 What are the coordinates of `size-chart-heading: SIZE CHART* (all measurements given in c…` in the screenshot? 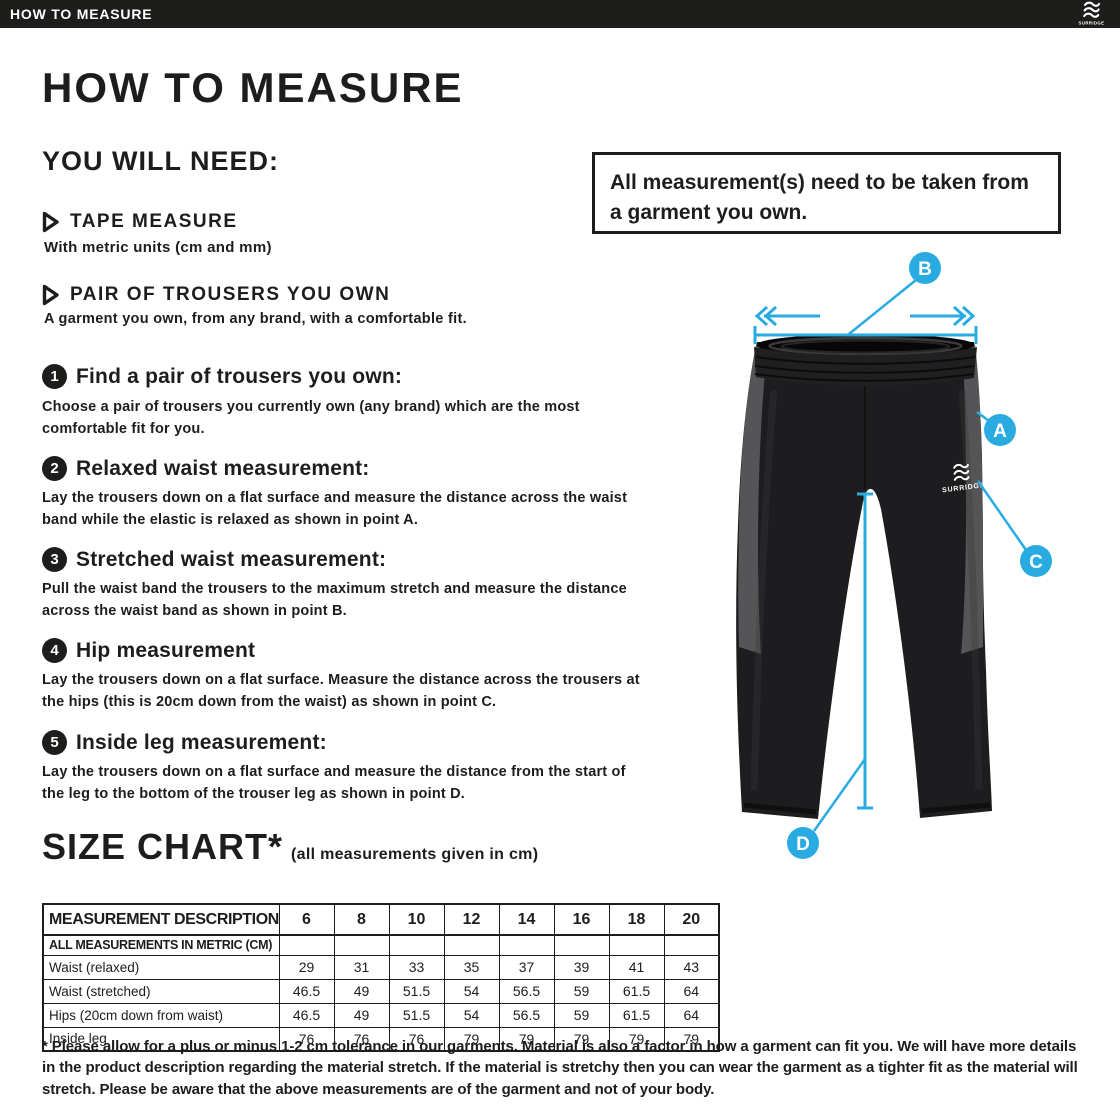 It's located at (290, 847).